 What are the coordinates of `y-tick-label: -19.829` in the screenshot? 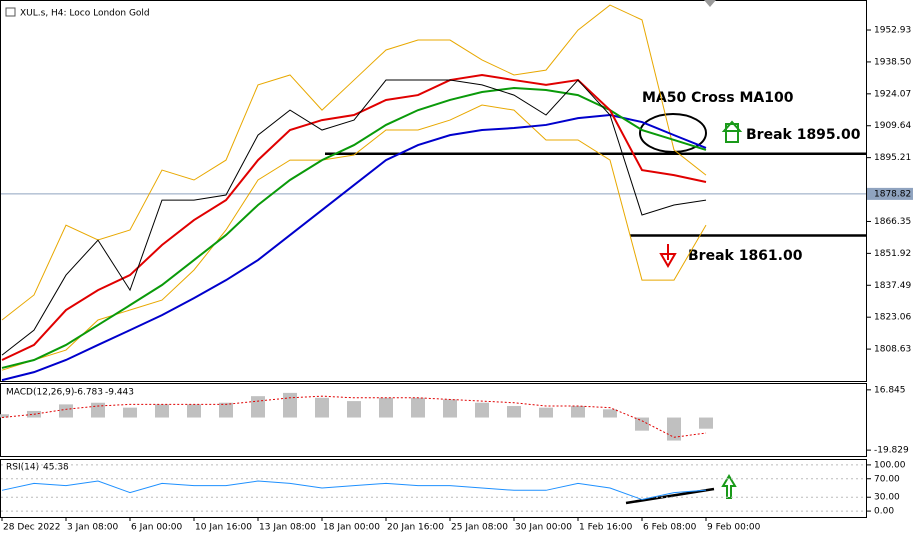 It's located at (891, 451).